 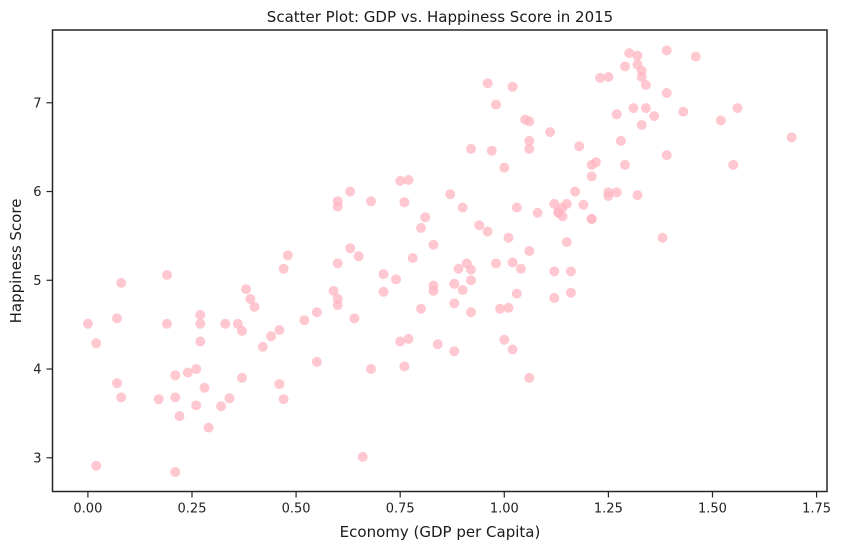 I want to click on y-tick-label: 4, so click(x=37, y=370).